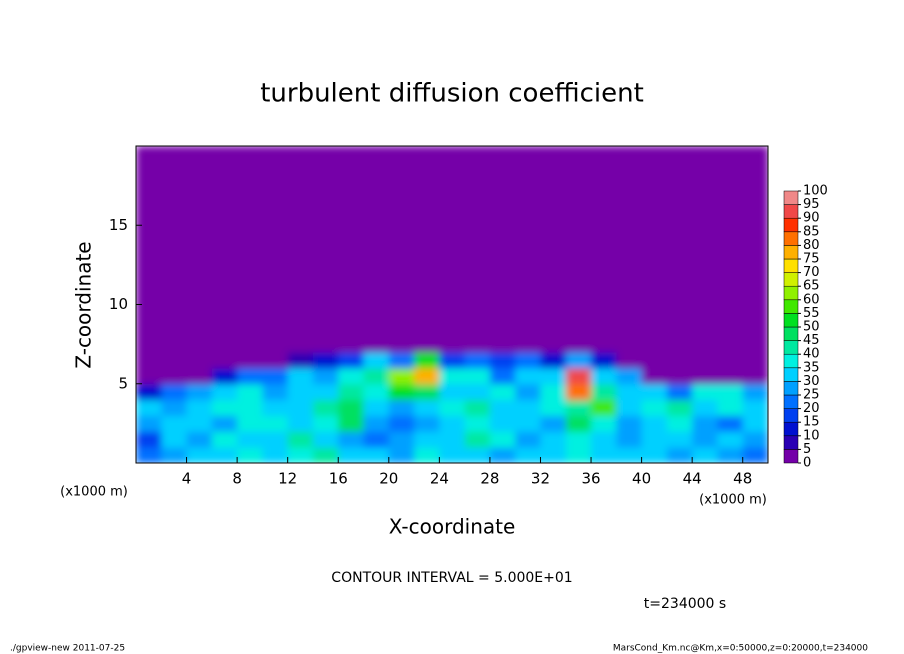  Describe the element at coordinates (489, 479) in the screenshot. I see `x-tick-label: 28` at that location.